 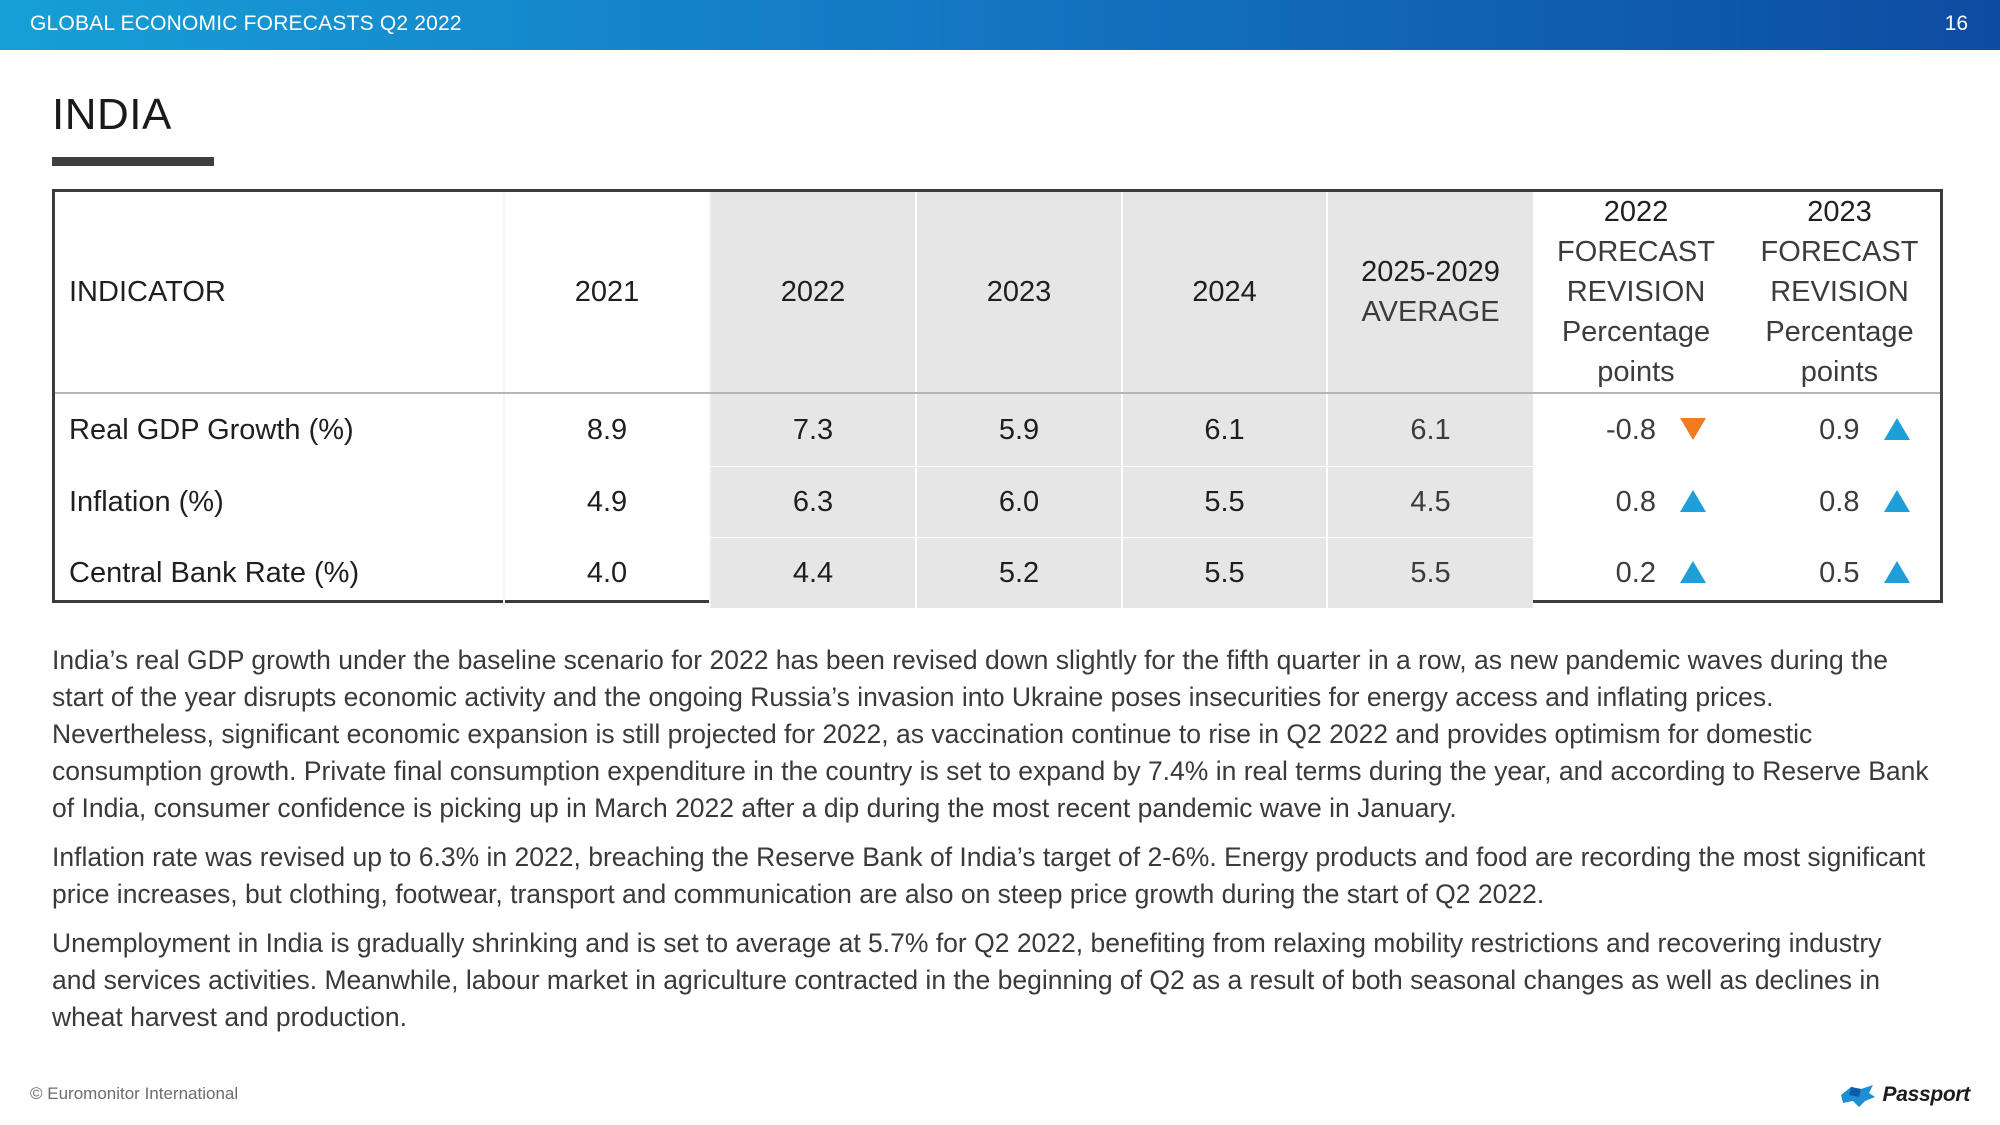 I want to click on revision-2022-value: 0.2, so click(x=1635, y=572).